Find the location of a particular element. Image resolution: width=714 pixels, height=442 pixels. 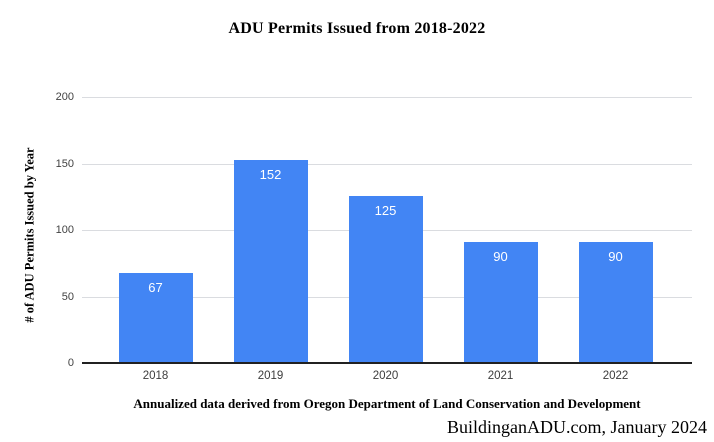

bar-value-label-2018: 67 is located at coordinates (155, 287).